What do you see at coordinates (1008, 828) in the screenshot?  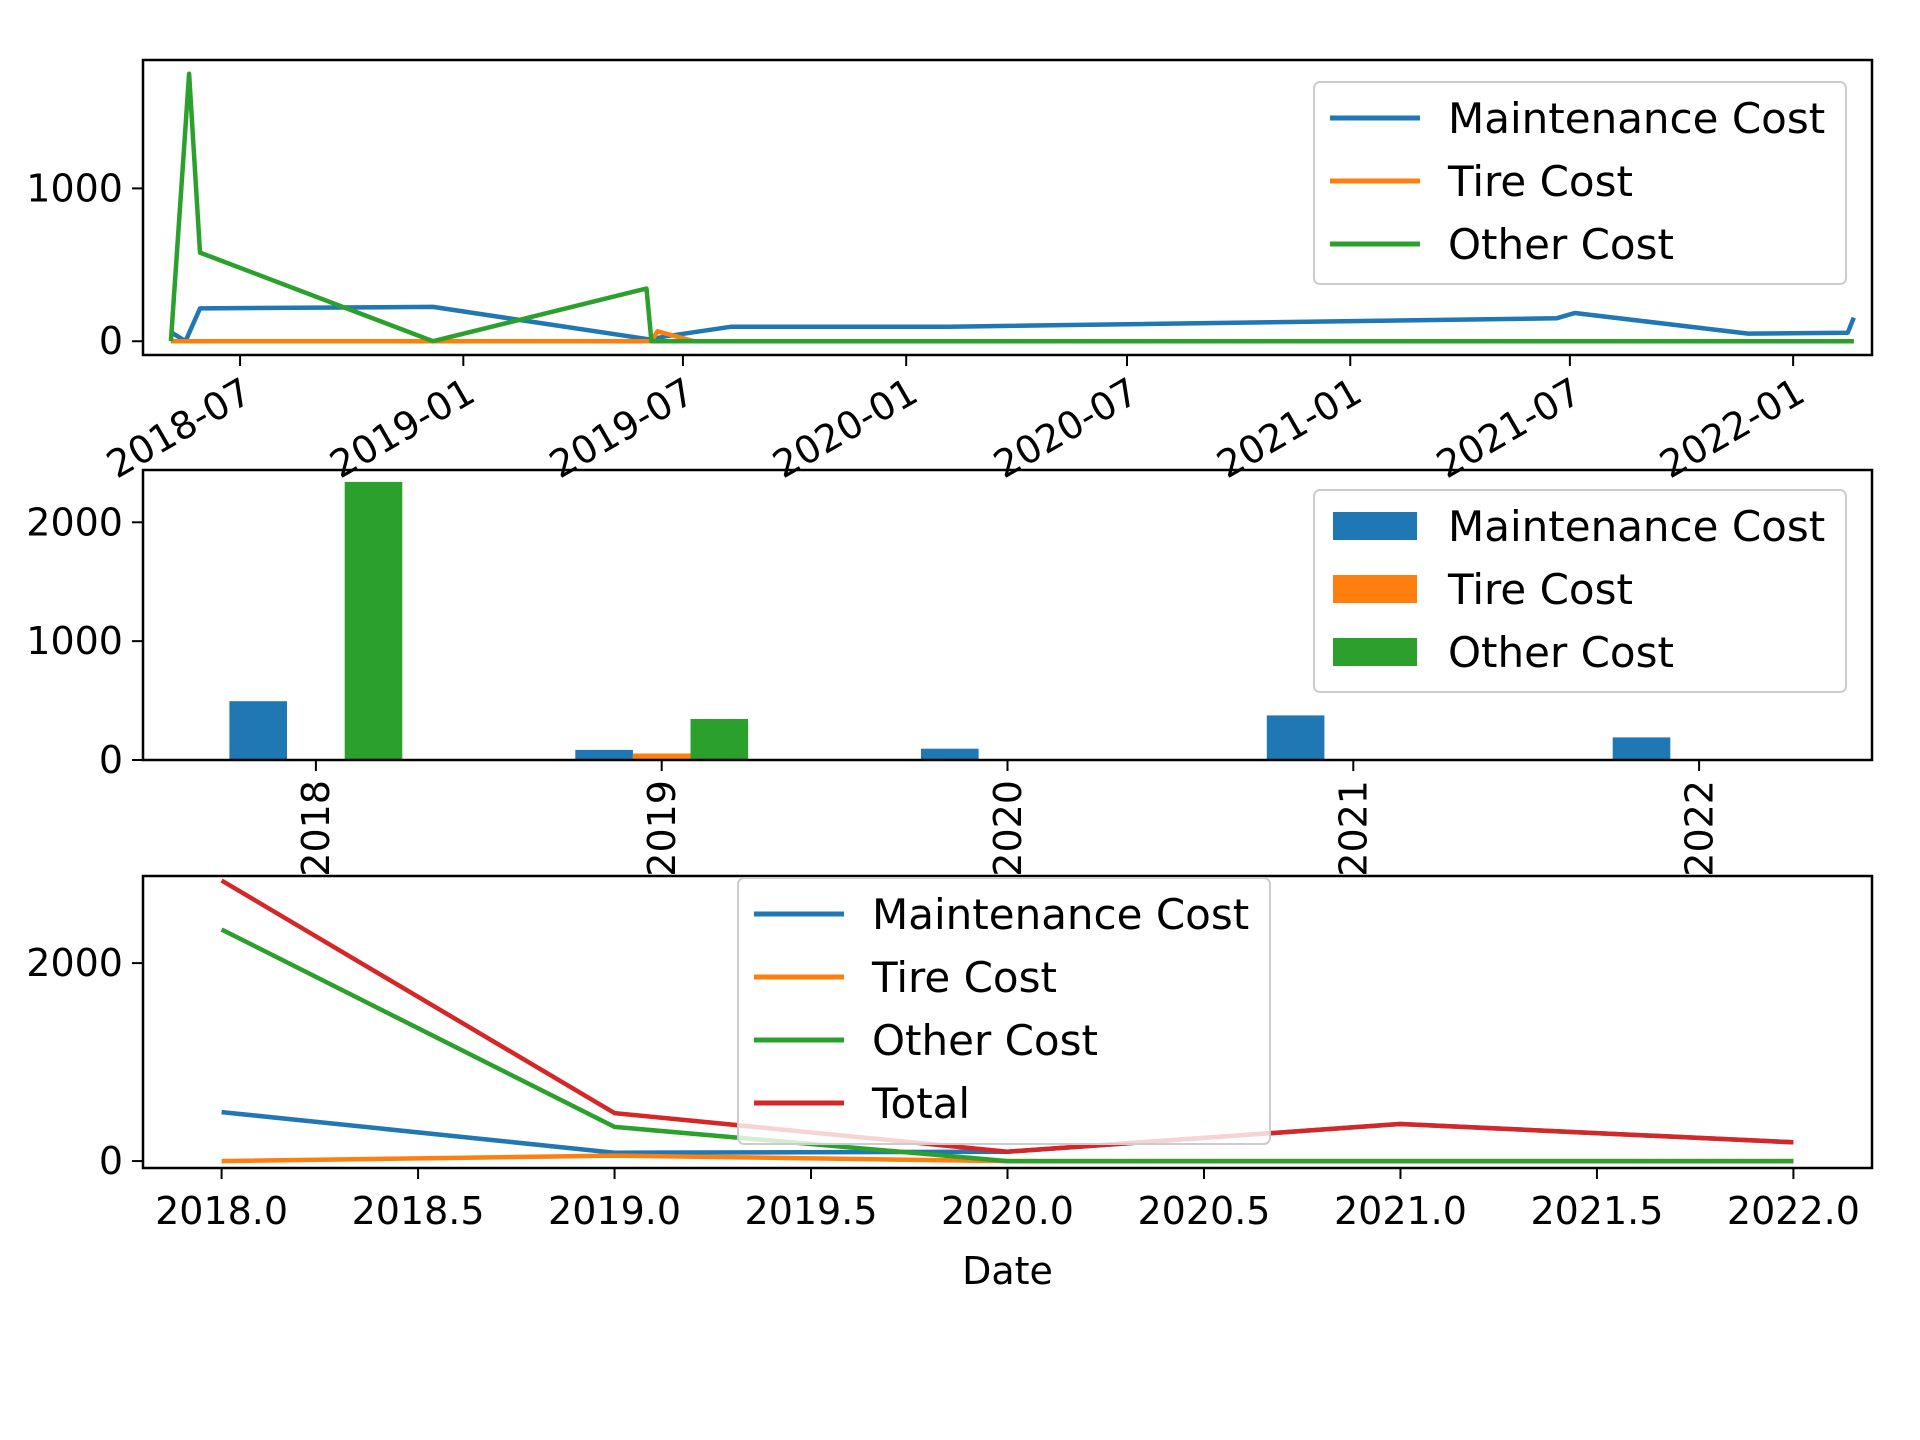 I see `x-tick-label: 2020` at bounding box center [1008, 828].